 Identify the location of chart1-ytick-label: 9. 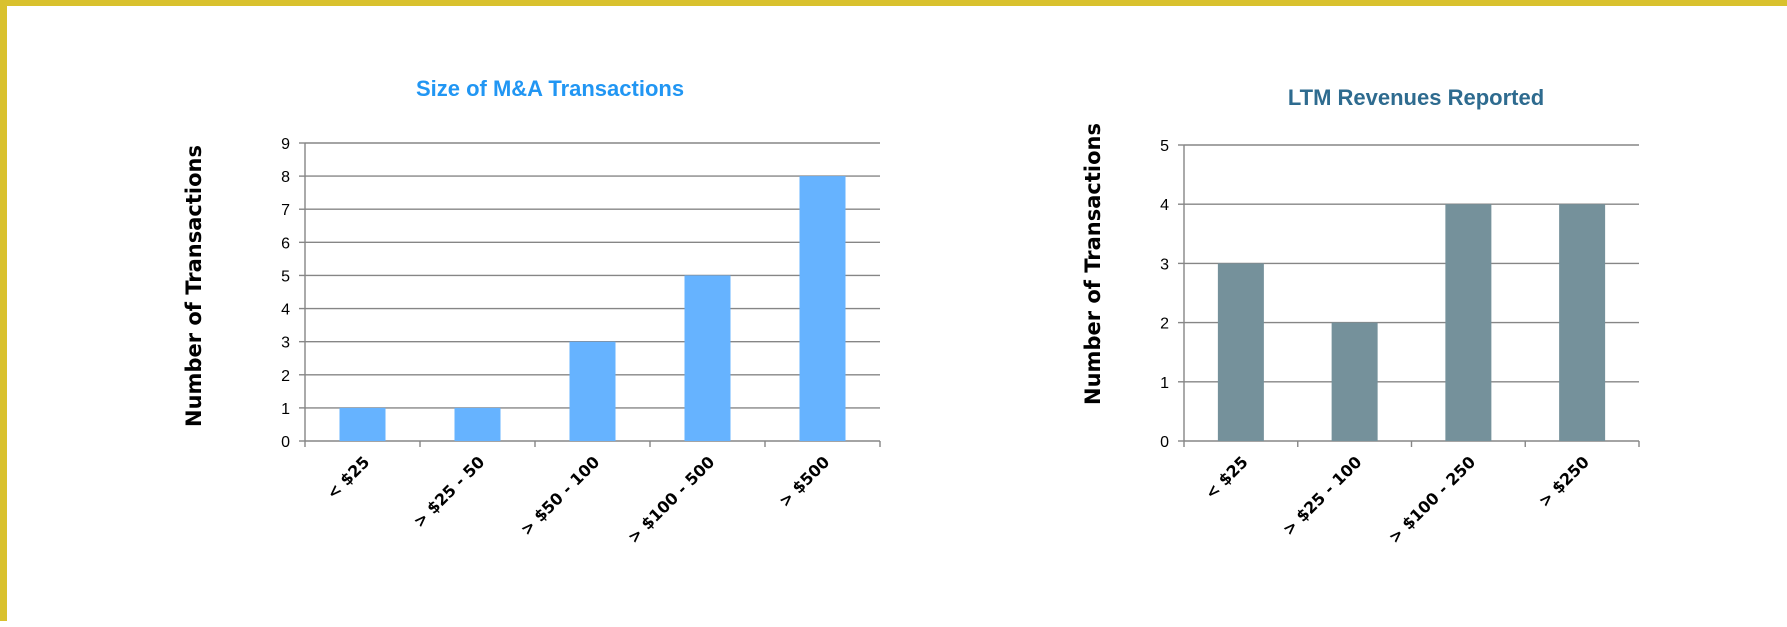
(285, 144).